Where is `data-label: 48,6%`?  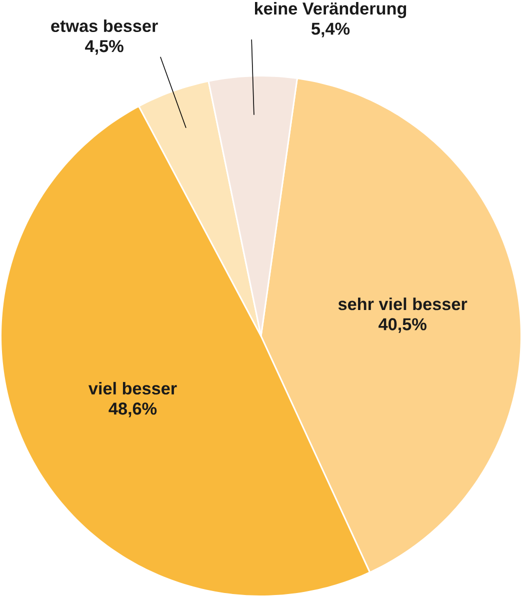
data-label: 48,6% is located at coordinates (132, 410).